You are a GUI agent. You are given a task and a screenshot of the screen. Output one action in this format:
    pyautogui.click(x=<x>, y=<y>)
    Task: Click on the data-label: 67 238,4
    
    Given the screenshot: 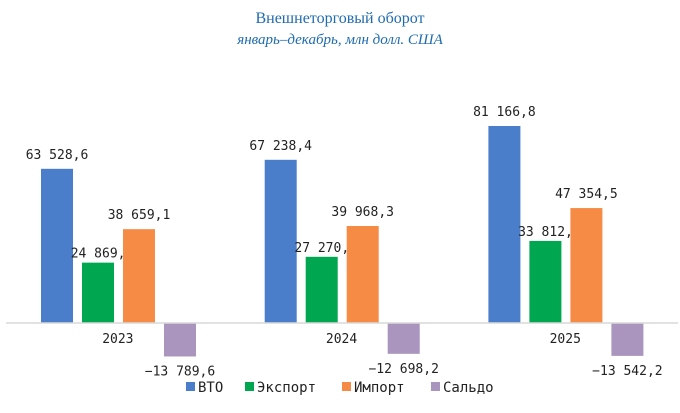 What is the action you would take?
    pyautogui.click(x=280, y=146)
    